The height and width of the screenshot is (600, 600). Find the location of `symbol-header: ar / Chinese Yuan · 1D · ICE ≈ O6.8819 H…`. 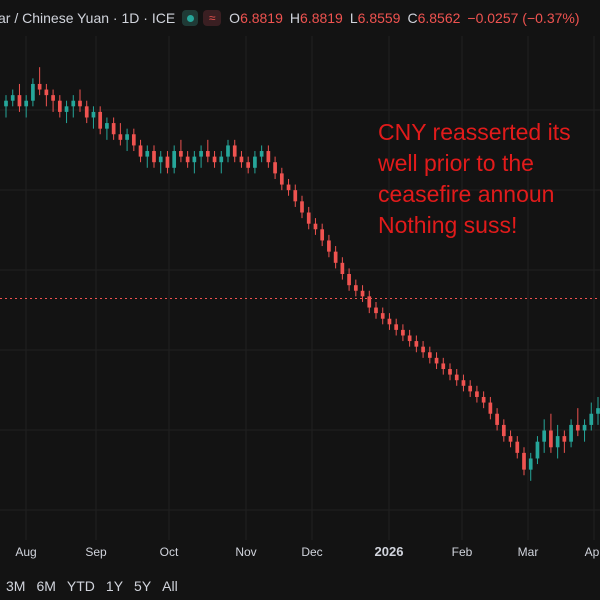

symbol-header: ar / Chinese Yuan · 1D · ICE ≈ O6.8819 H… is located at coordinates (300, 18).